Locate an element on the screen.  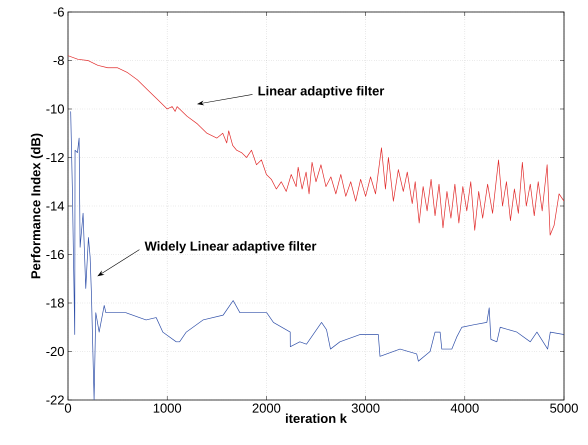
x-tick-label: 2000 is located at coordinates (266, 408).